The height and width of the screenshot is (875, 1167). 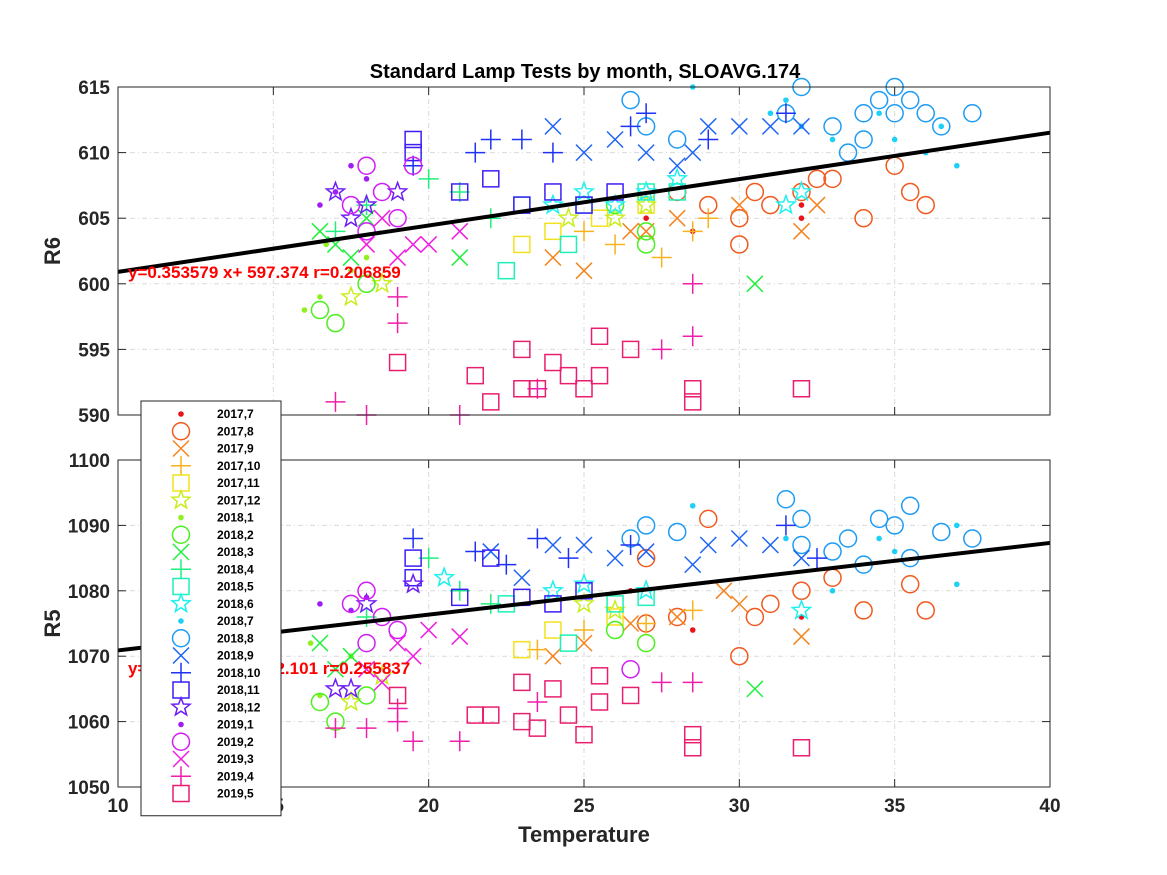 I want to click on legend-item: 2019,1, so click(x=216, y=725).